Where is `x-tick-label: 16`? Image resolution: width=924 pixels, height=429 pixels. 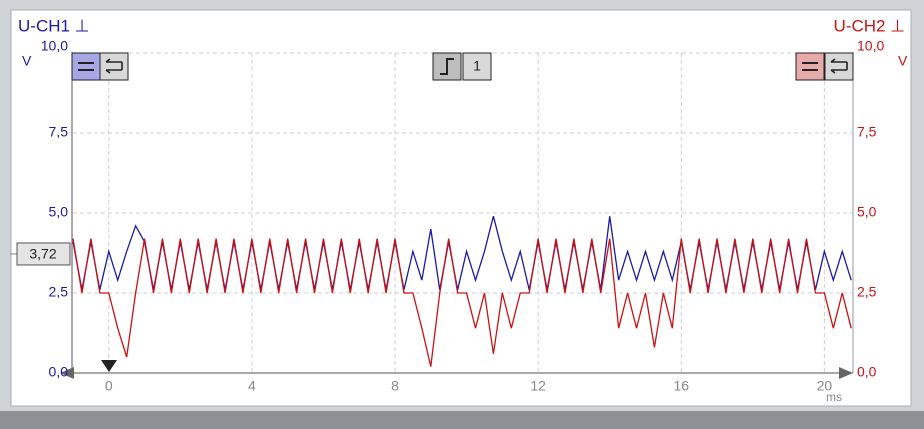
x-tick-label: 16 is located at coordinates (681, 386).